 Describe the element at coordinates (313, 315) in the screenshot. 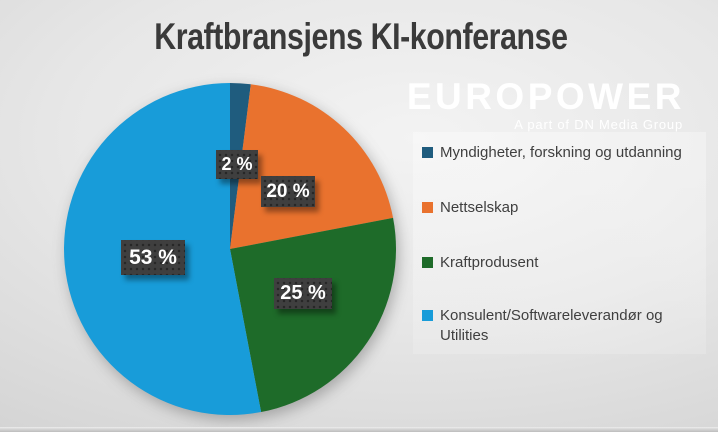

I see `pie-slice-kraftprodusent` at that location.